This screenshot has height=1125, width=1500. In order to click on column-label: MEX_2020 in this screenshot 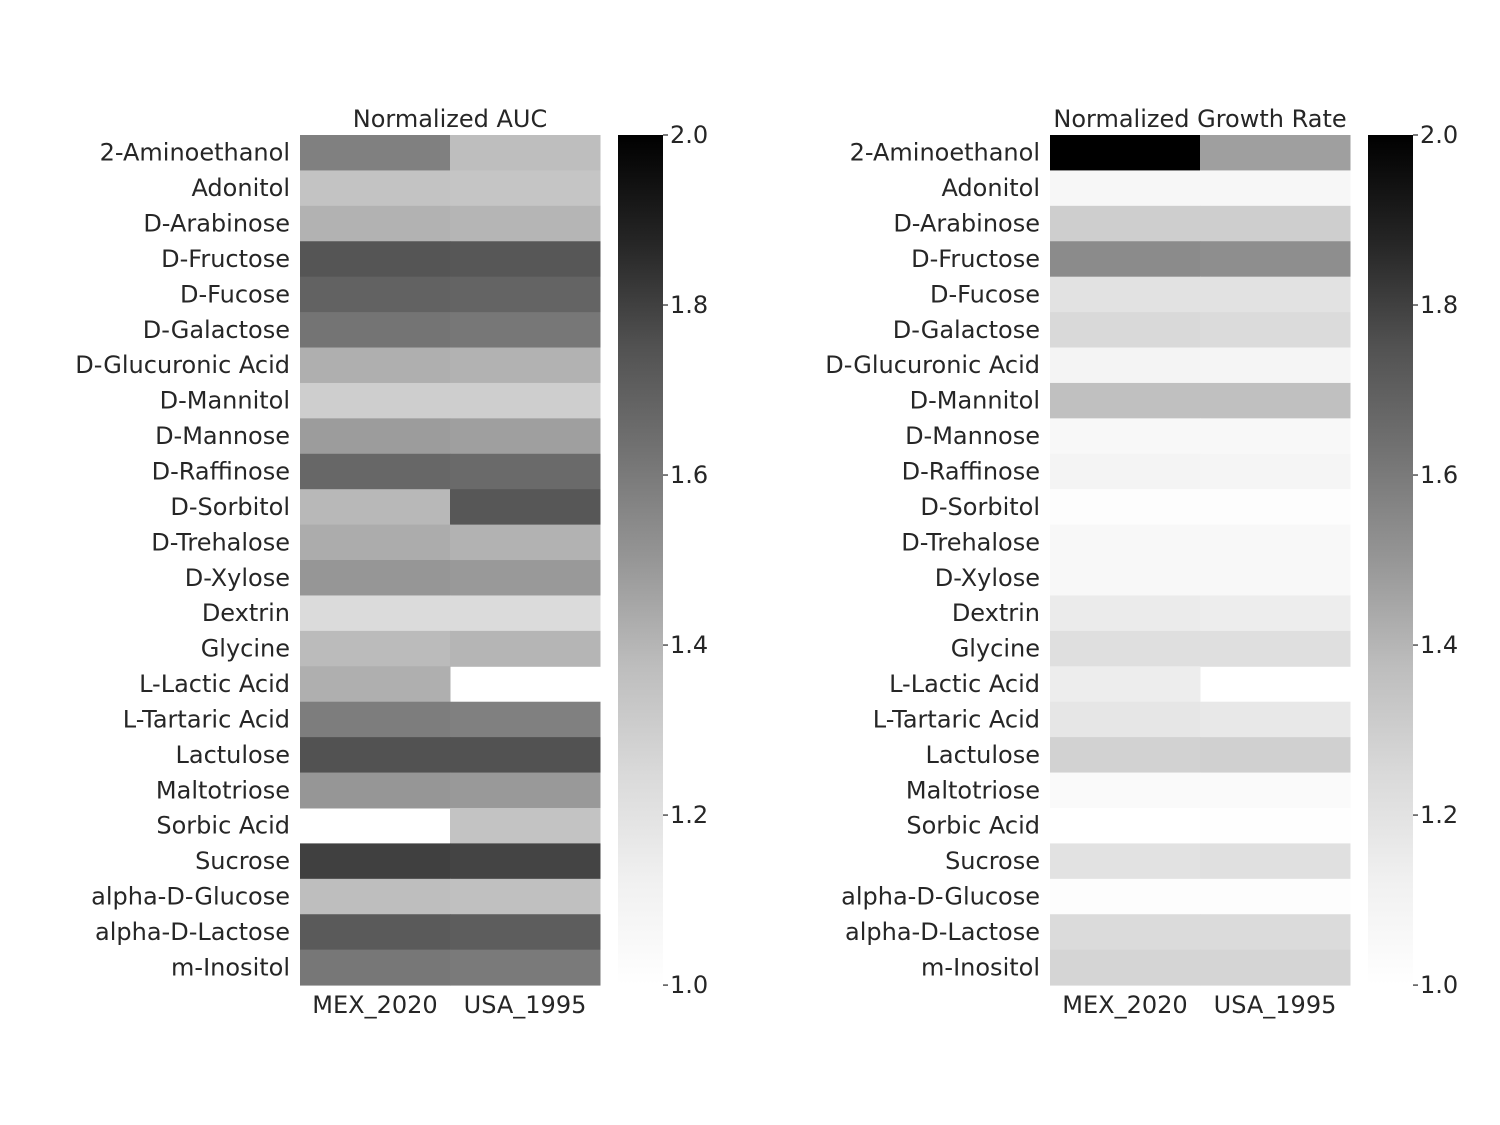, I will do `click(1124, 1005)`.